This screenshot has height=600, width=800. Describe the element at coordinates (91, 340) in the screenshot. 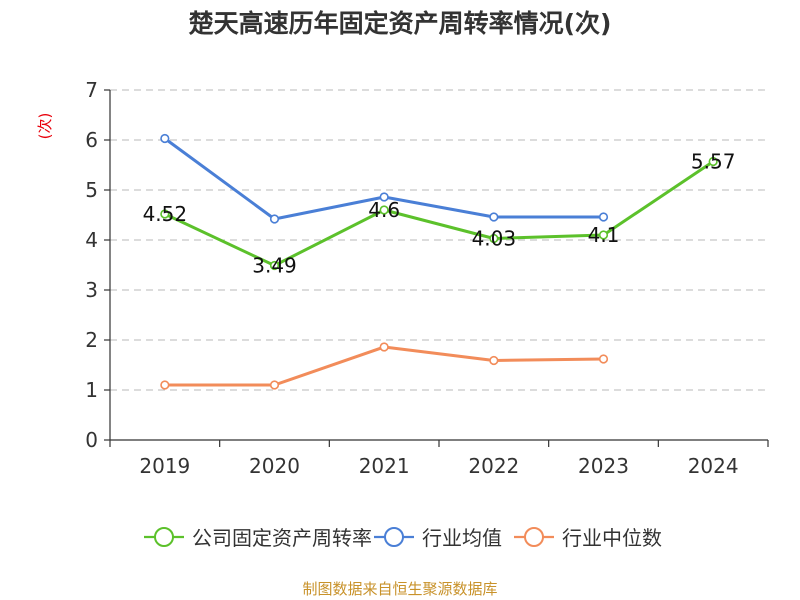

I see `y-tick-label: 2` at that location.